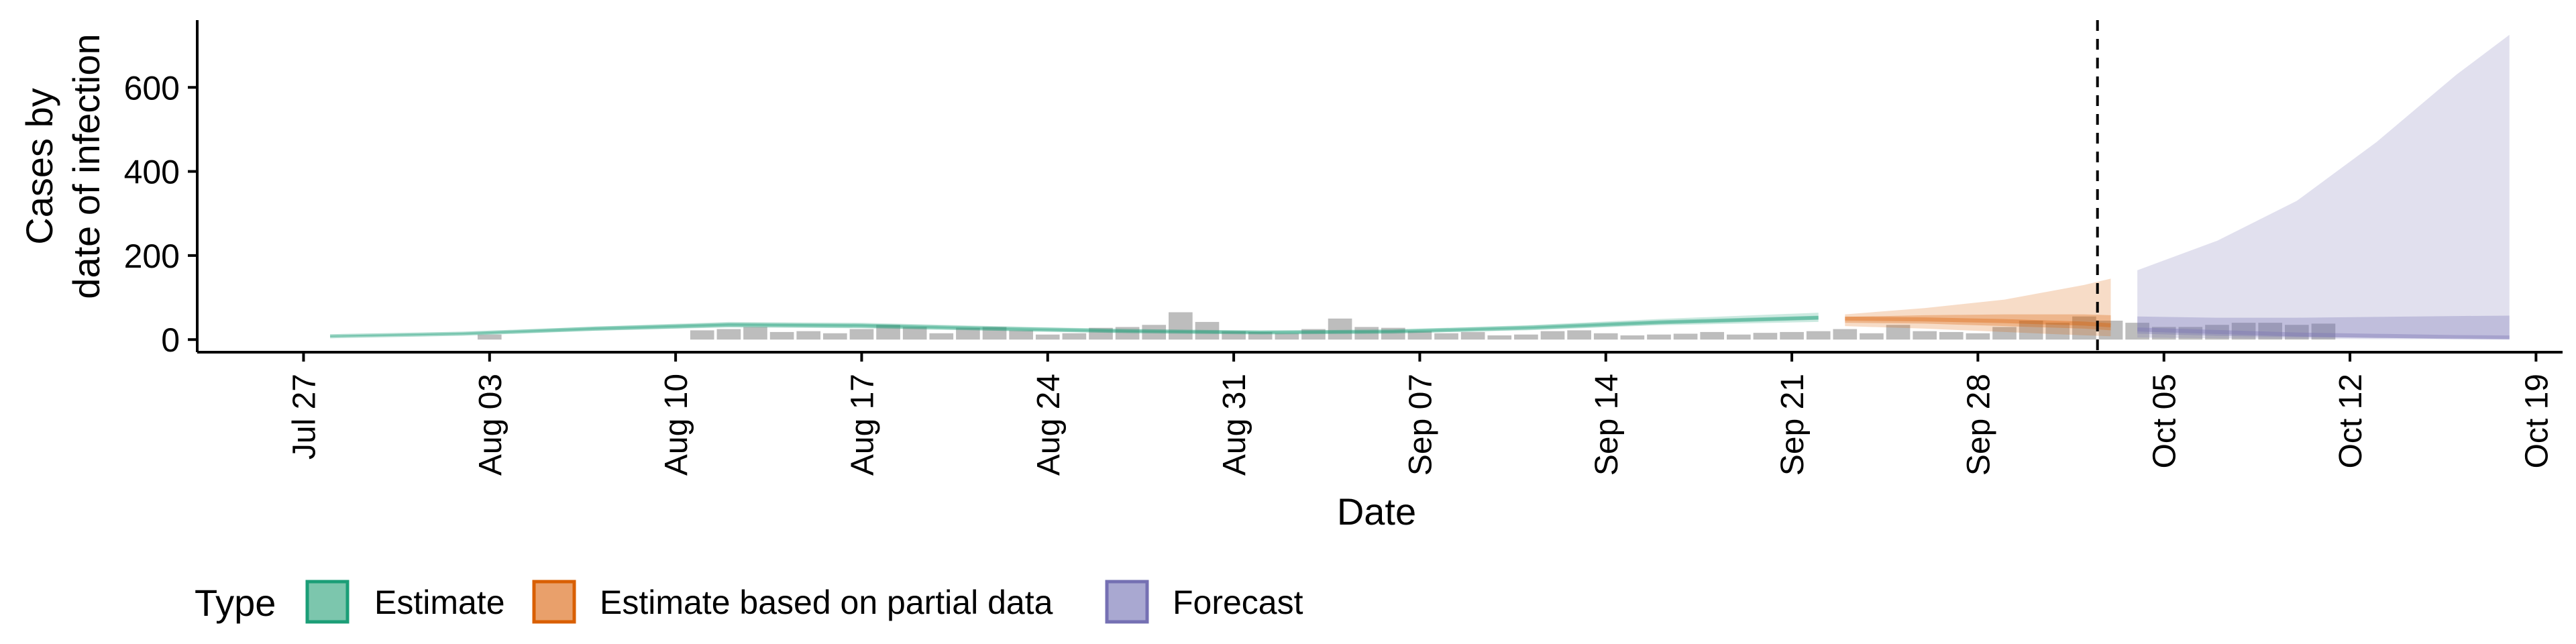 The image size is (2576, 644). What do you see at coordinates (862, 425) in the screenshot?
I see `x-tick-label: Aug 17` at bounding box center [862, 425].